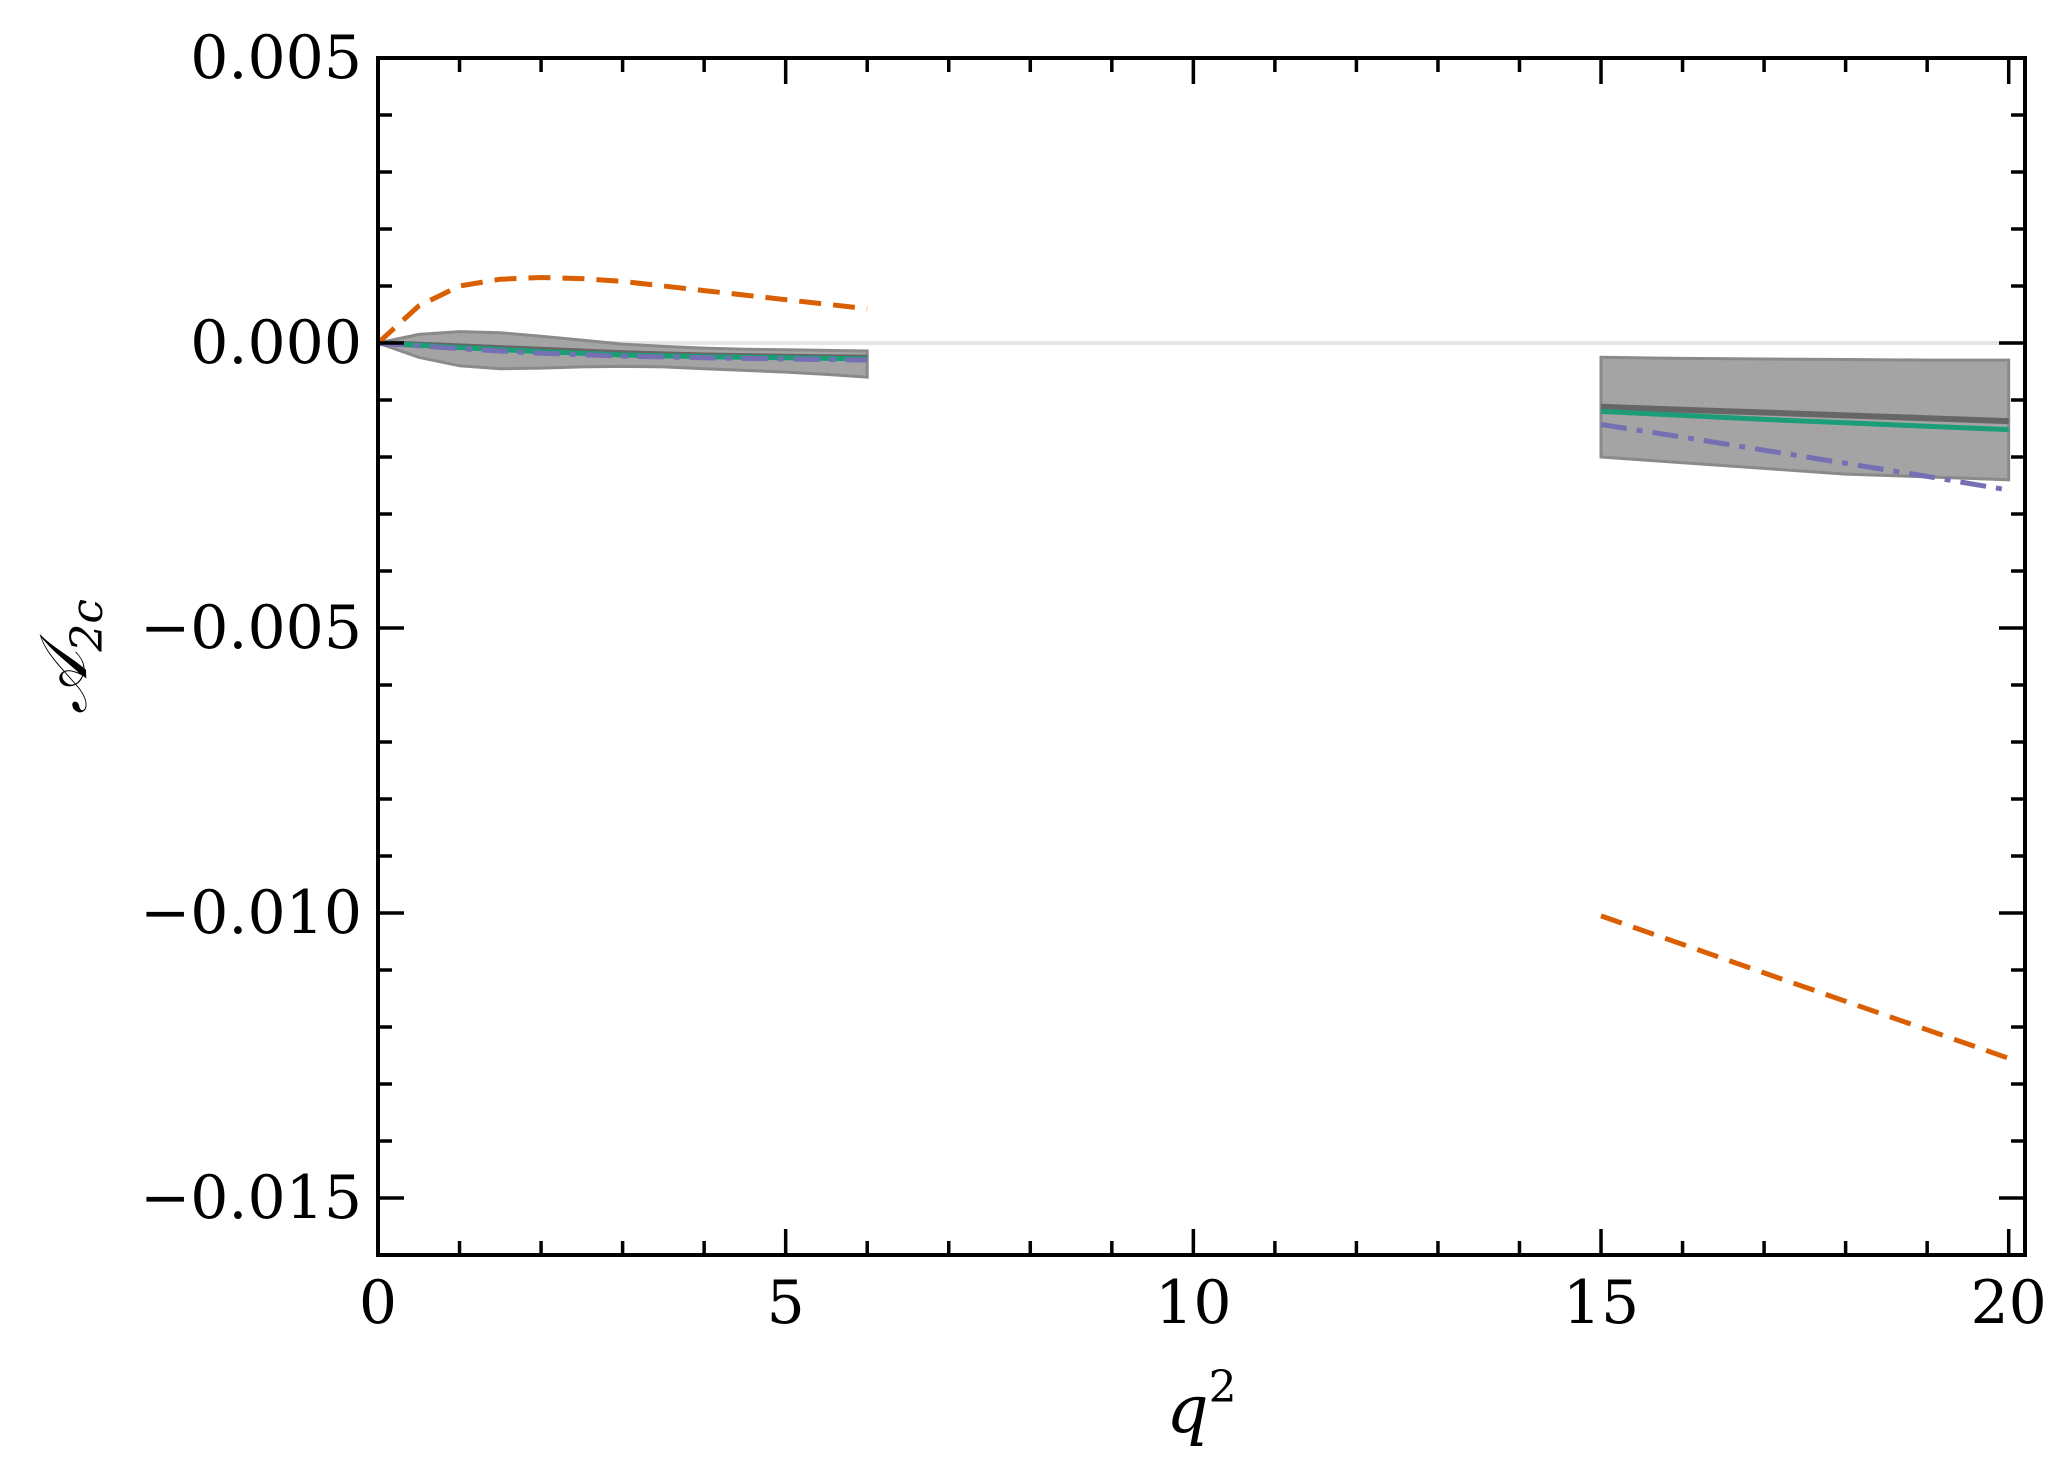 This screenshot has height=1469, width=2069. What do you see at coordinates (276, 58) in the screenshot?
I see `y-tick-label: 0.005` at bounding box center [276, 58].